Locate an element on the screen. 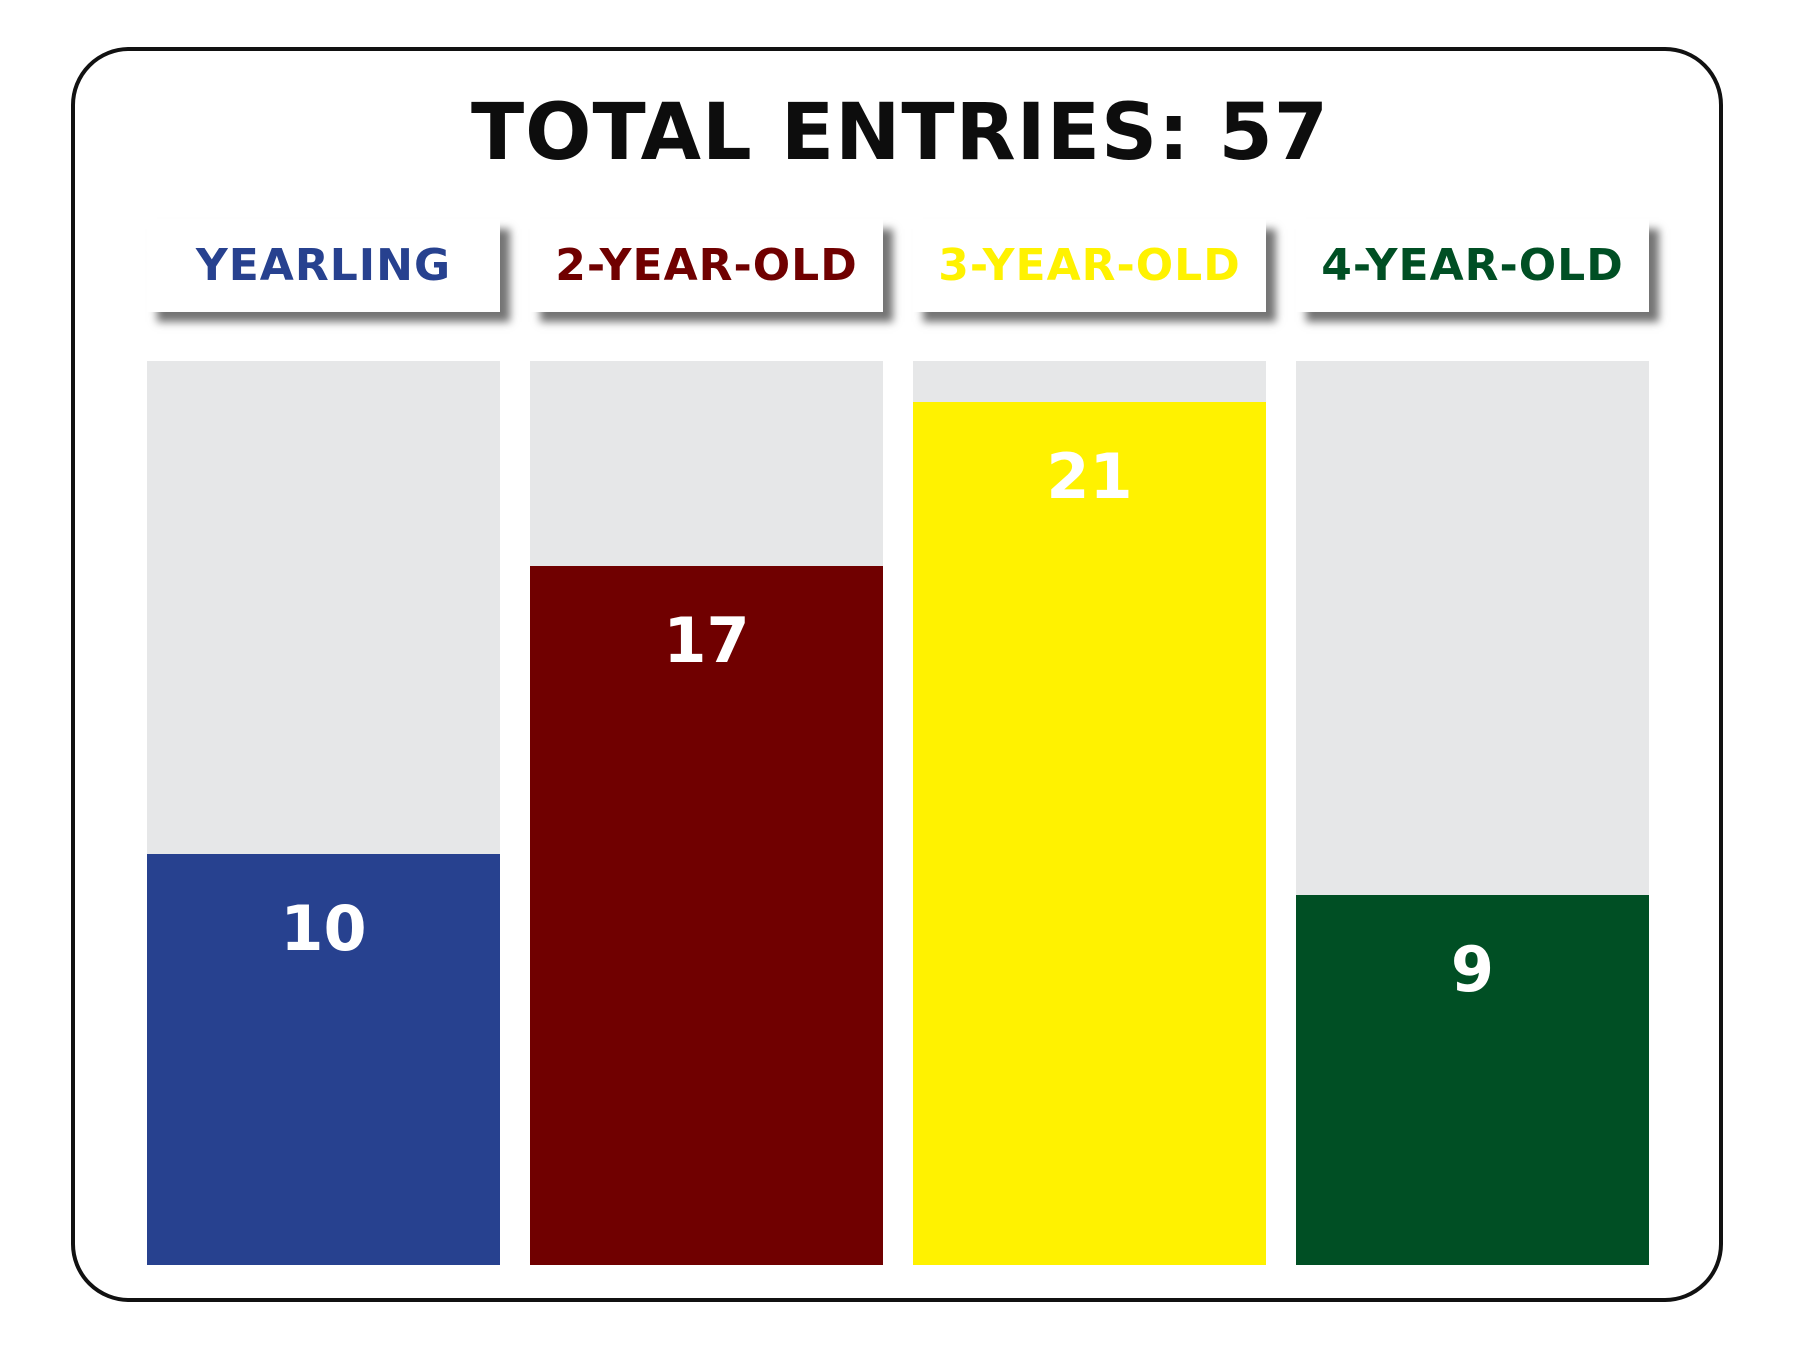 The width and height of the screenshot is (1800, 1350). category-label: 4-YEAR-OLD is located at coordinates (1472, 265).